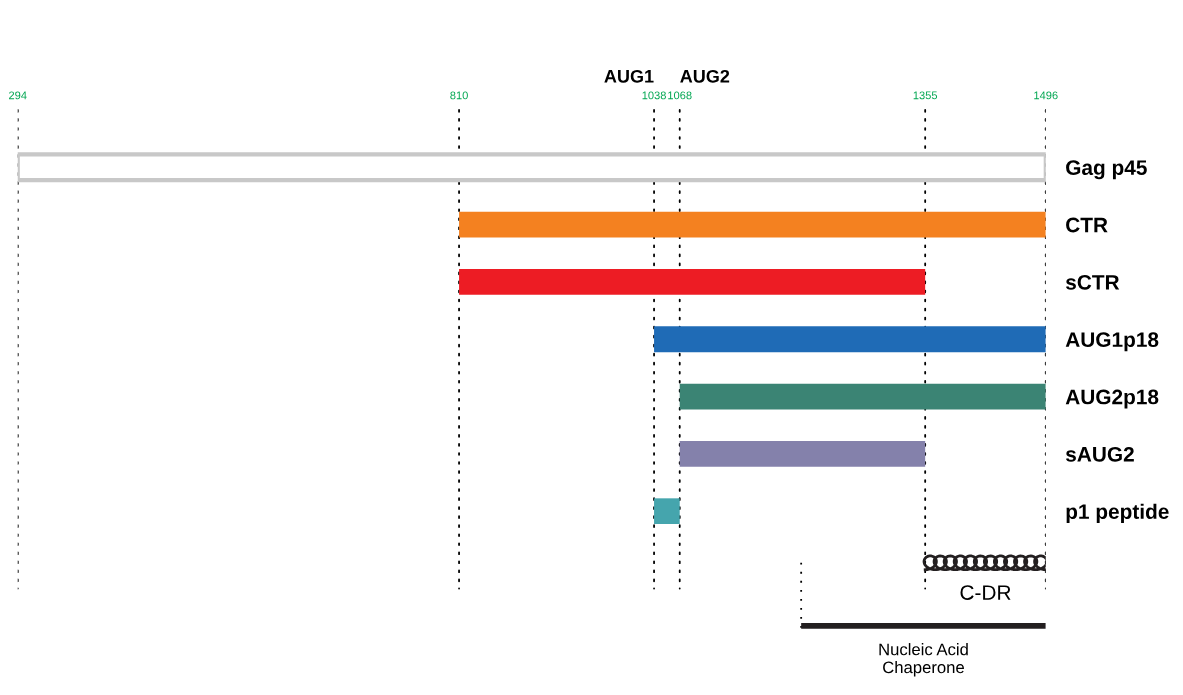  Describe the element at coordinates (925, 95) in the screenshot. I see `x-tick-label: 1355` at that location.